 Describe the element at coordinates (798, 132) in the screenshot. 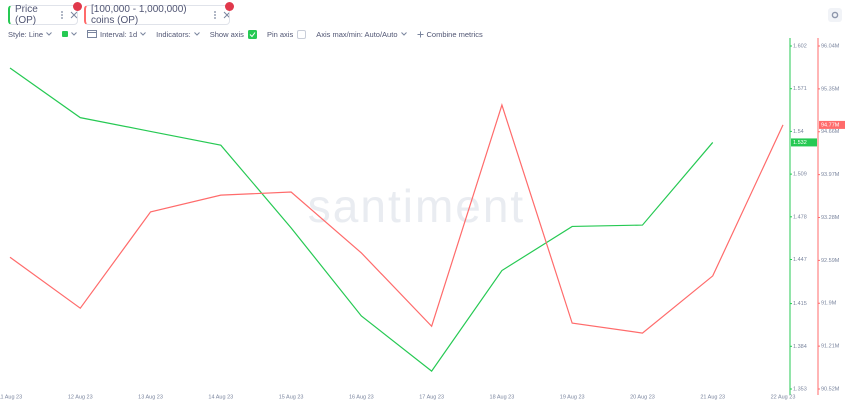

I see `y-tick-label: 1.54` at that location.